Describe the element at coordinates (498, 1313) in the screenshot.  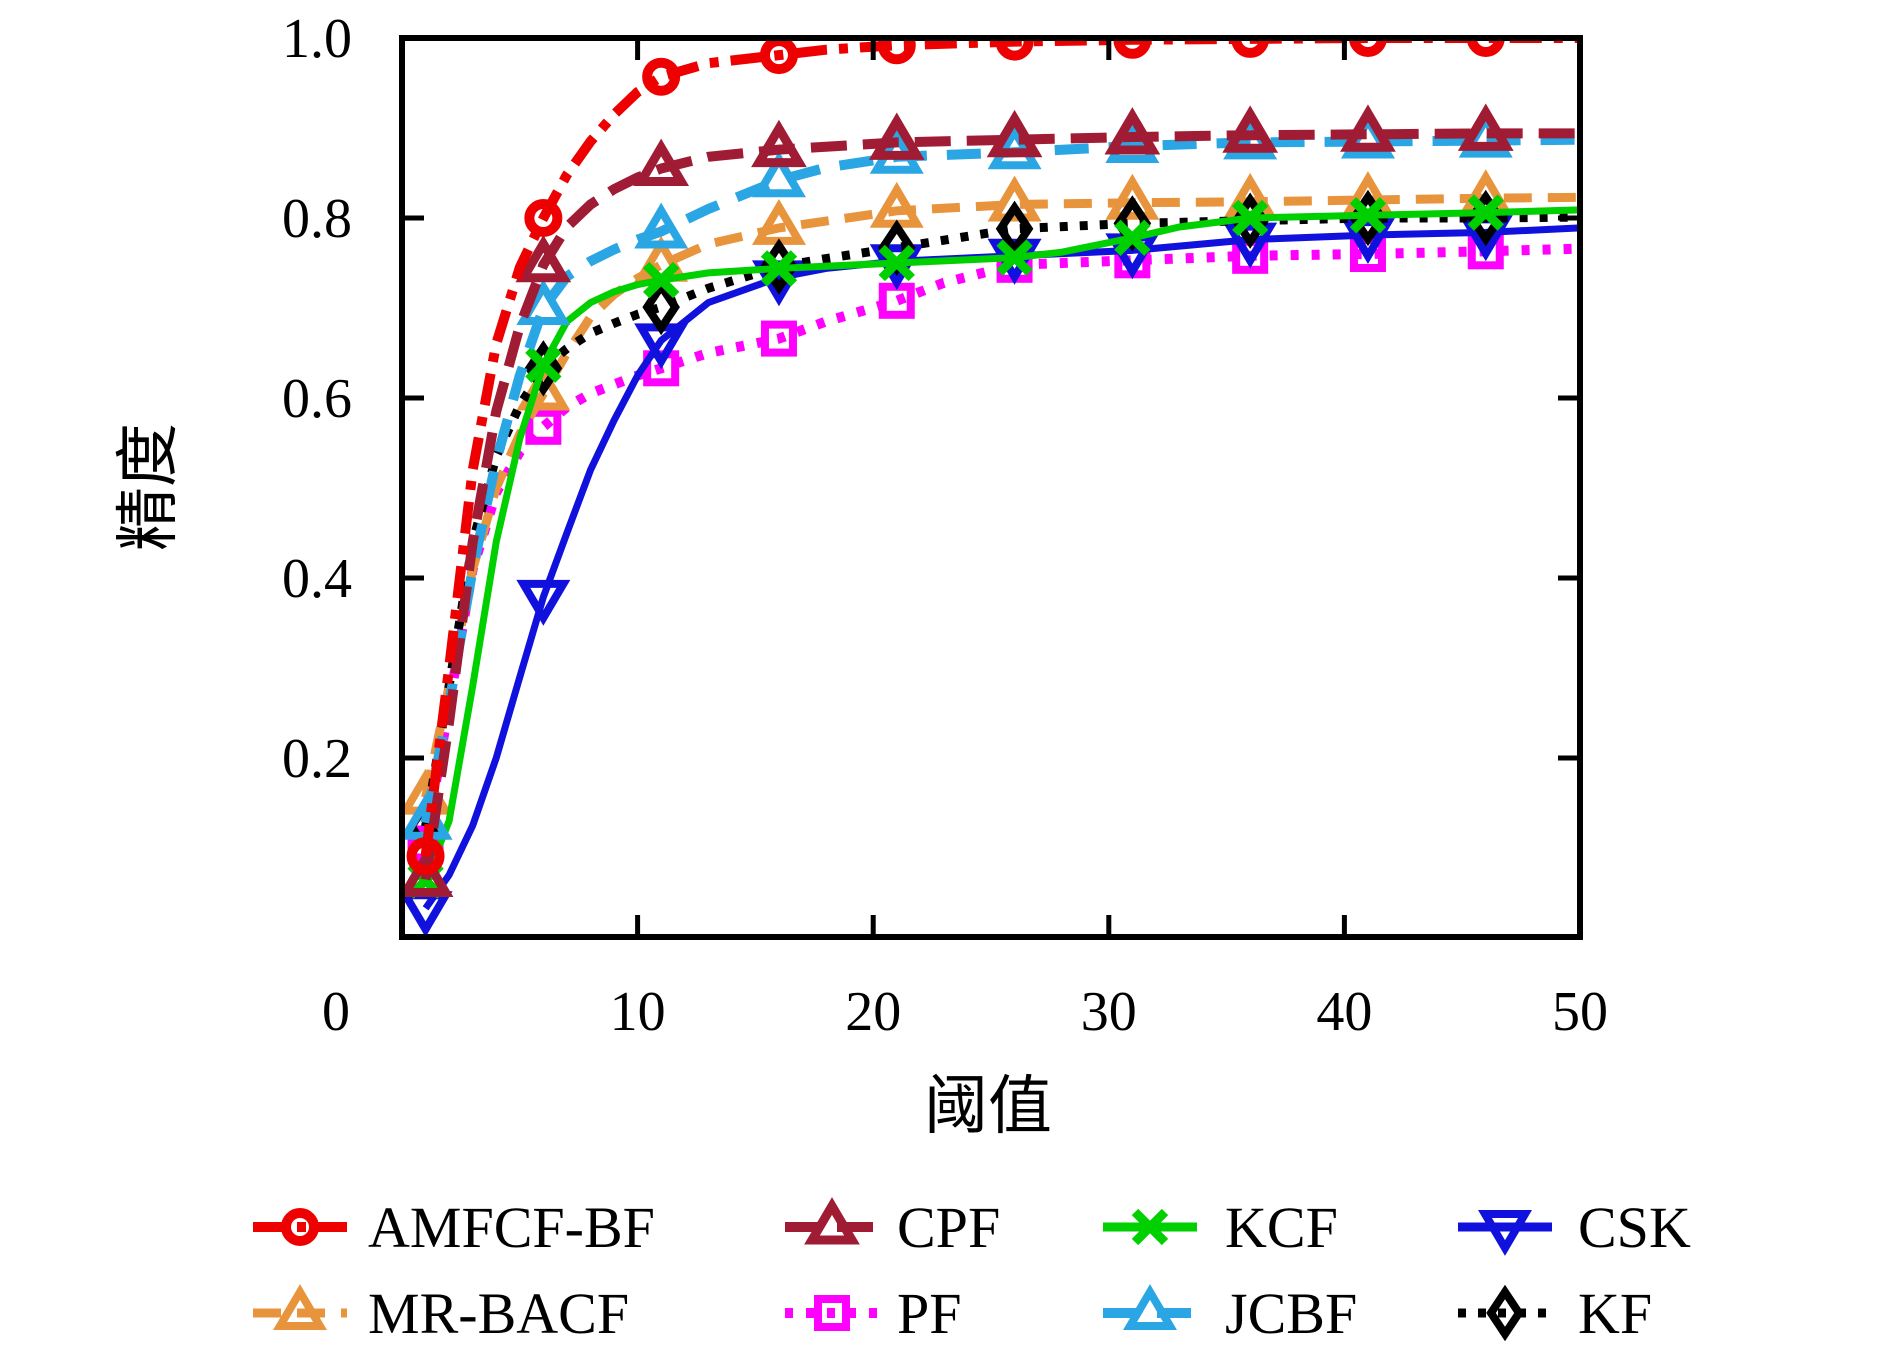
I see `legend-label-mr-bacf: MR-BACF` at that location.